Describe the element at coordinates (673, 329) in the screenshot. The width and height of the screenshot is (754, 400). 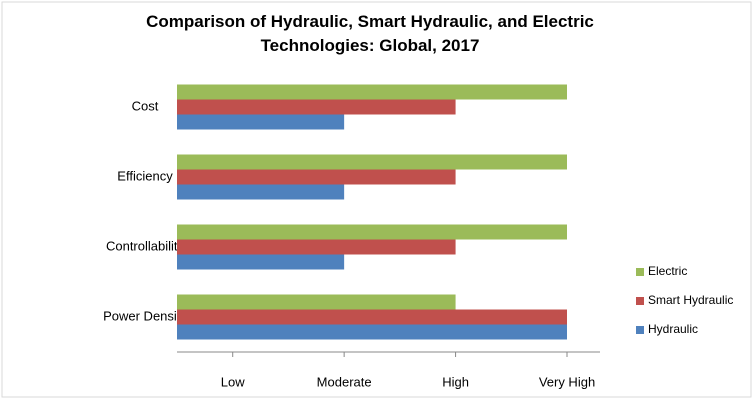
I see `legend-label: Hydraulic` at that location.